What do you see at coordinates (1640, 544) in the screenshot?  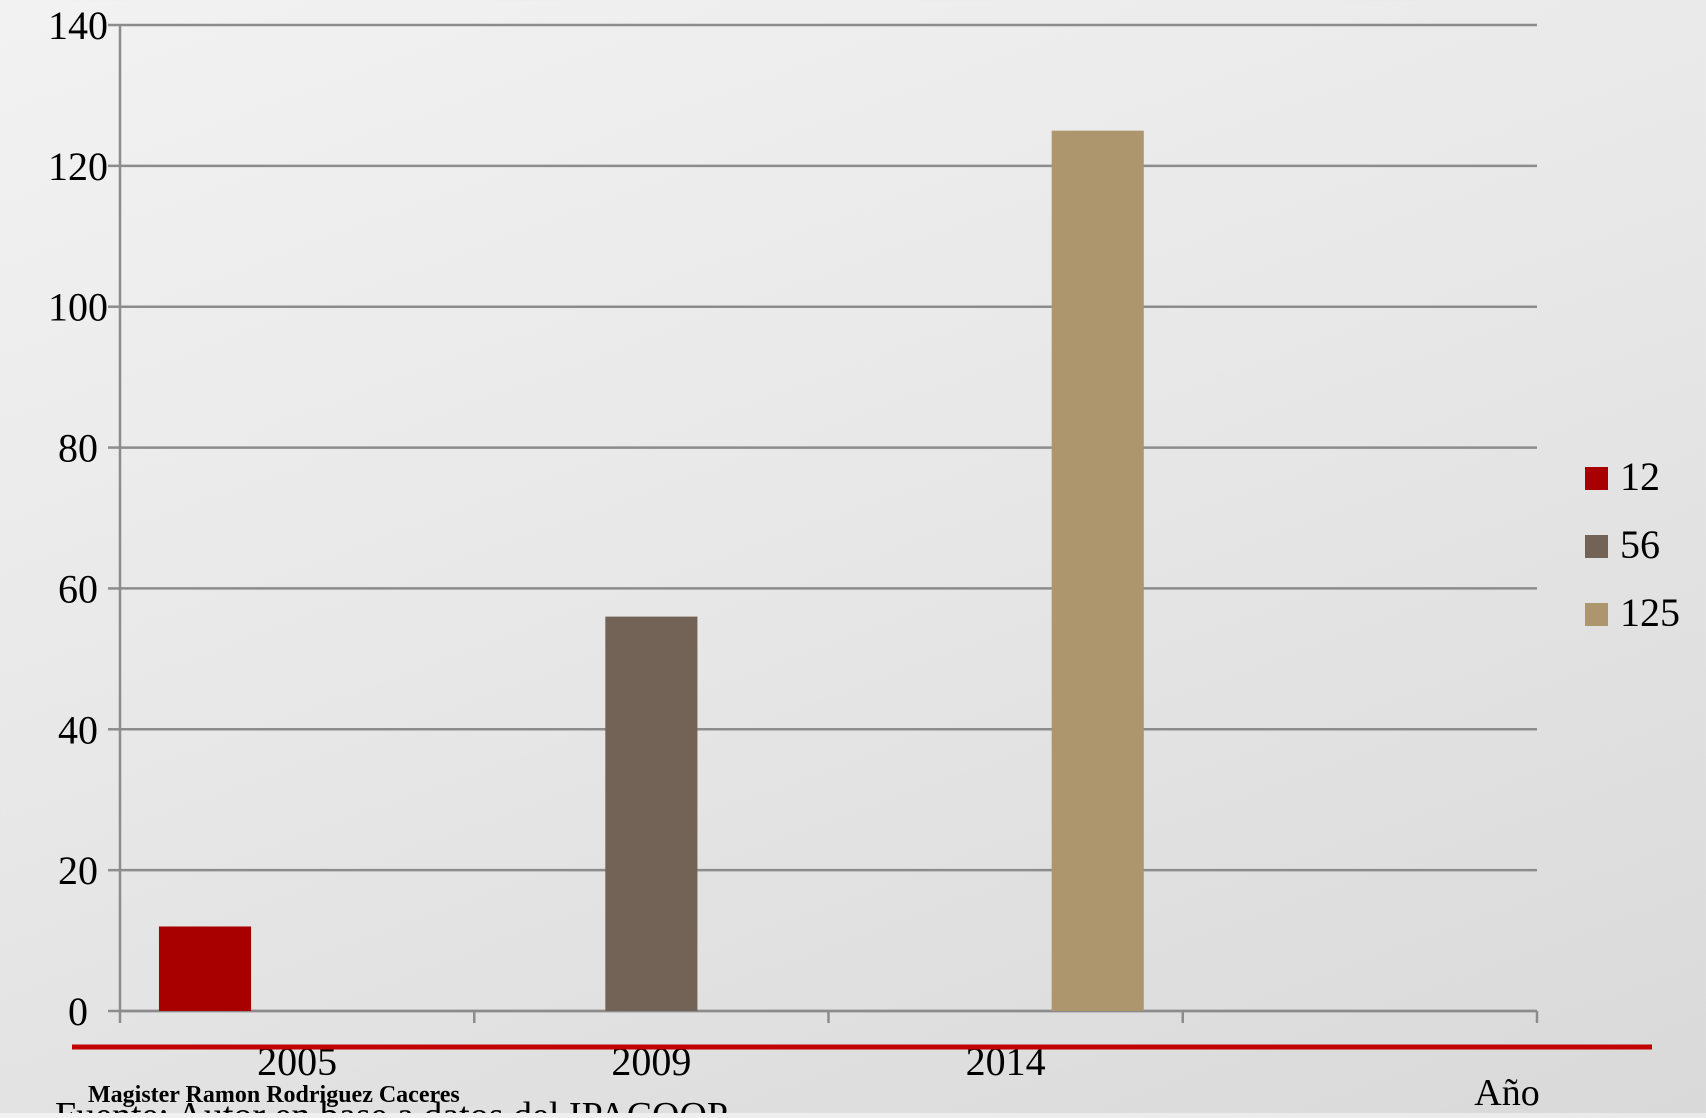 I see `legend-label: 56` at bounding box center [1640, 544].